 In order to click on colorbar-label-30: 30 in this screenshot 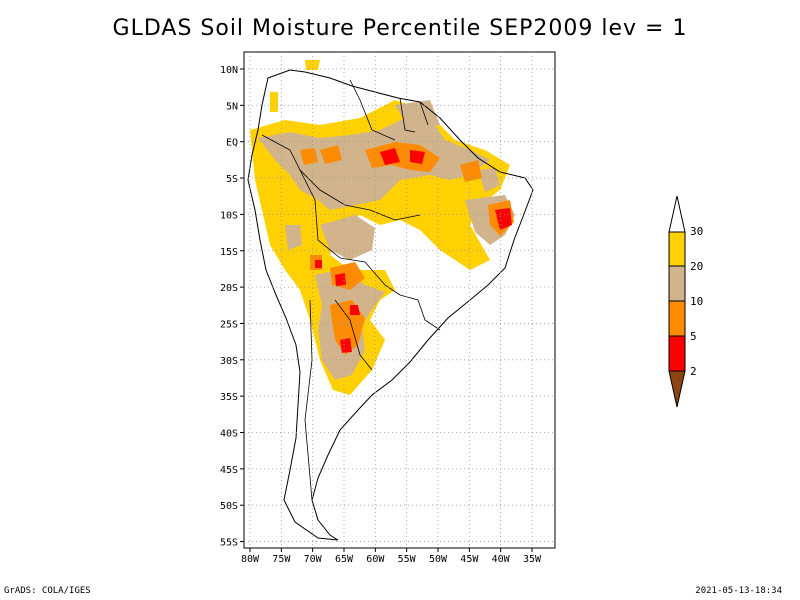, I will do `click(696, 231)`.